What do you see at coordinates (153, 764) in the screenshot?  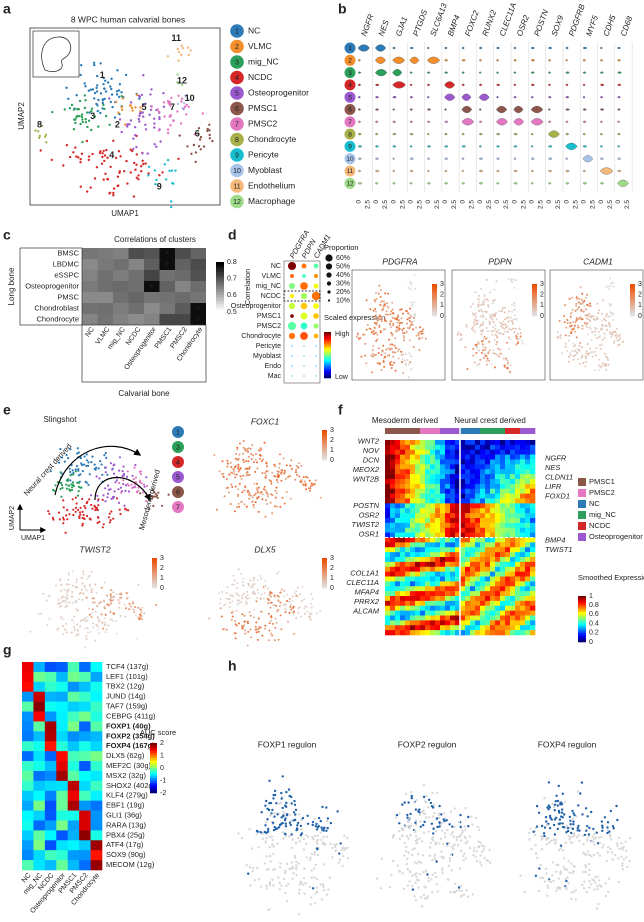 I see `colorbar-step` at bounding box center [153, 764].